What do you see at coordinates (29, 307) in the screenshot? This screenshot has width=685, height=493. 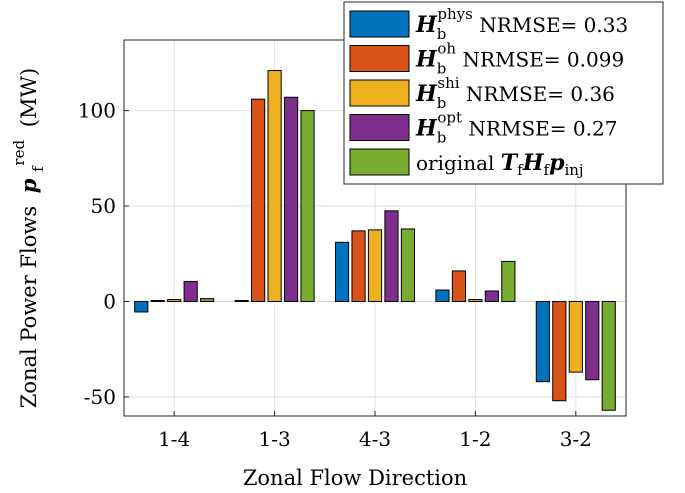 I see `y-axis-label-text: Zonal Power Flows` at bounding box center [29, 307].